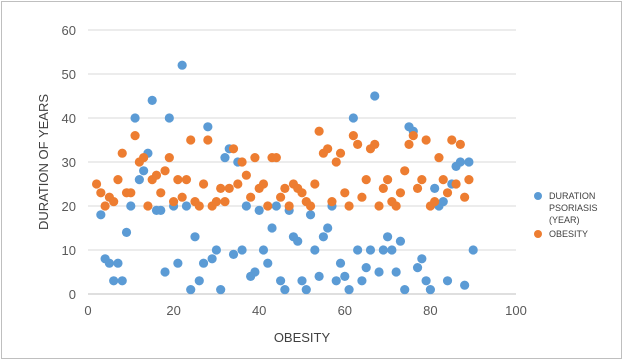 The height and width of the screenshot is (361, 624). What do you see at coordinates (566, 208) in the screenshot?
I see `legend-item-1: DURATION PSORIASIS (YEAR)` at bounding box center [566, 208].